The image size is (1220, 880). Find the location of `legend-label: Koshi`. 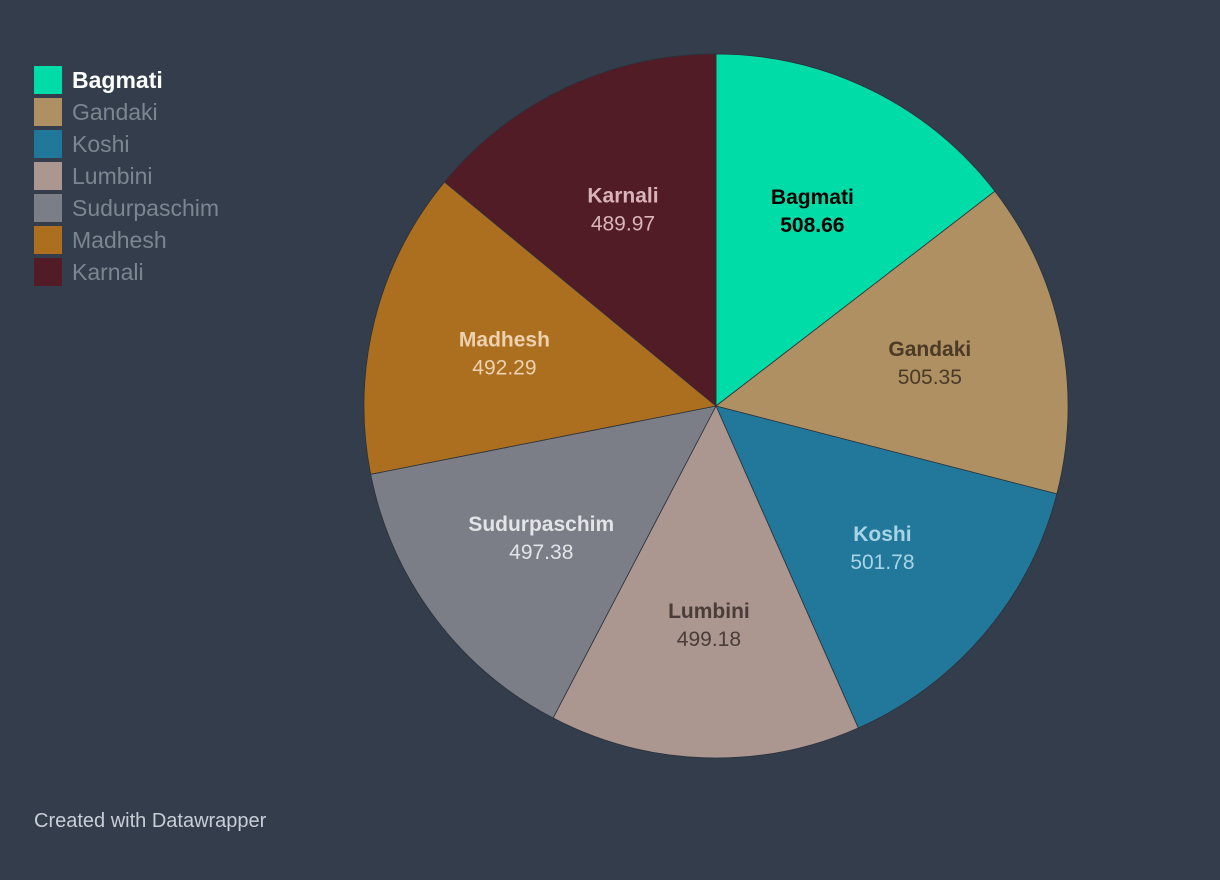

legend-label: Koshi is located at coordinates (101, 143).